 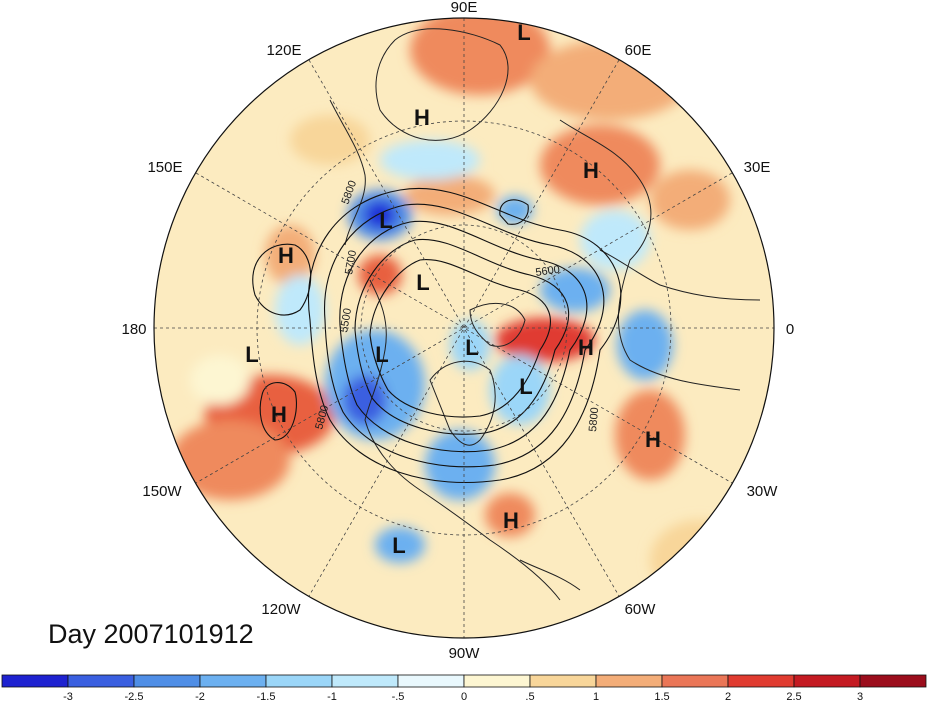 I want to click on colorbar-tick-label: 1.5, so click(x=661, y=696).